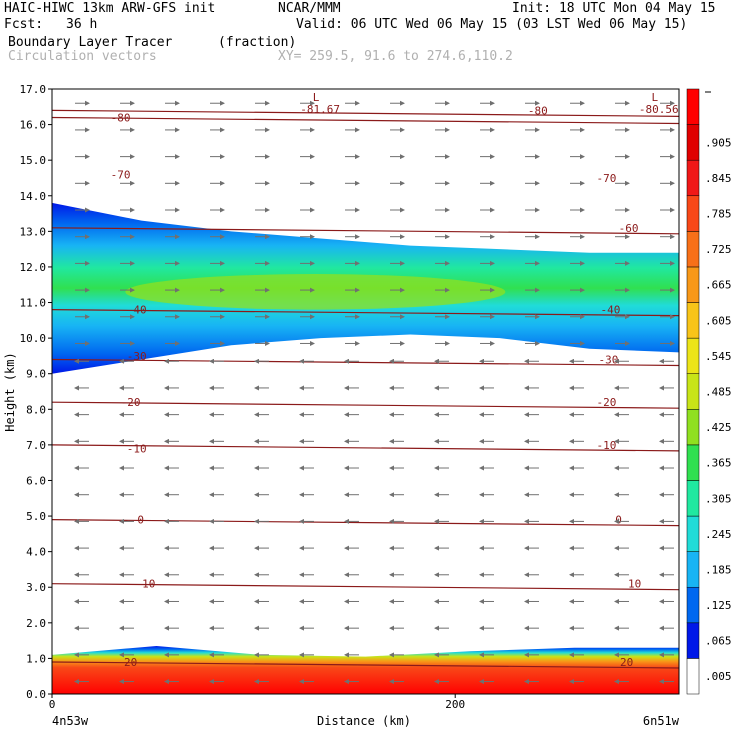 The height and width of the screenshot is (740, 740). I want to click on field-name: Boundary Layer Tracer, so click(90, 42).